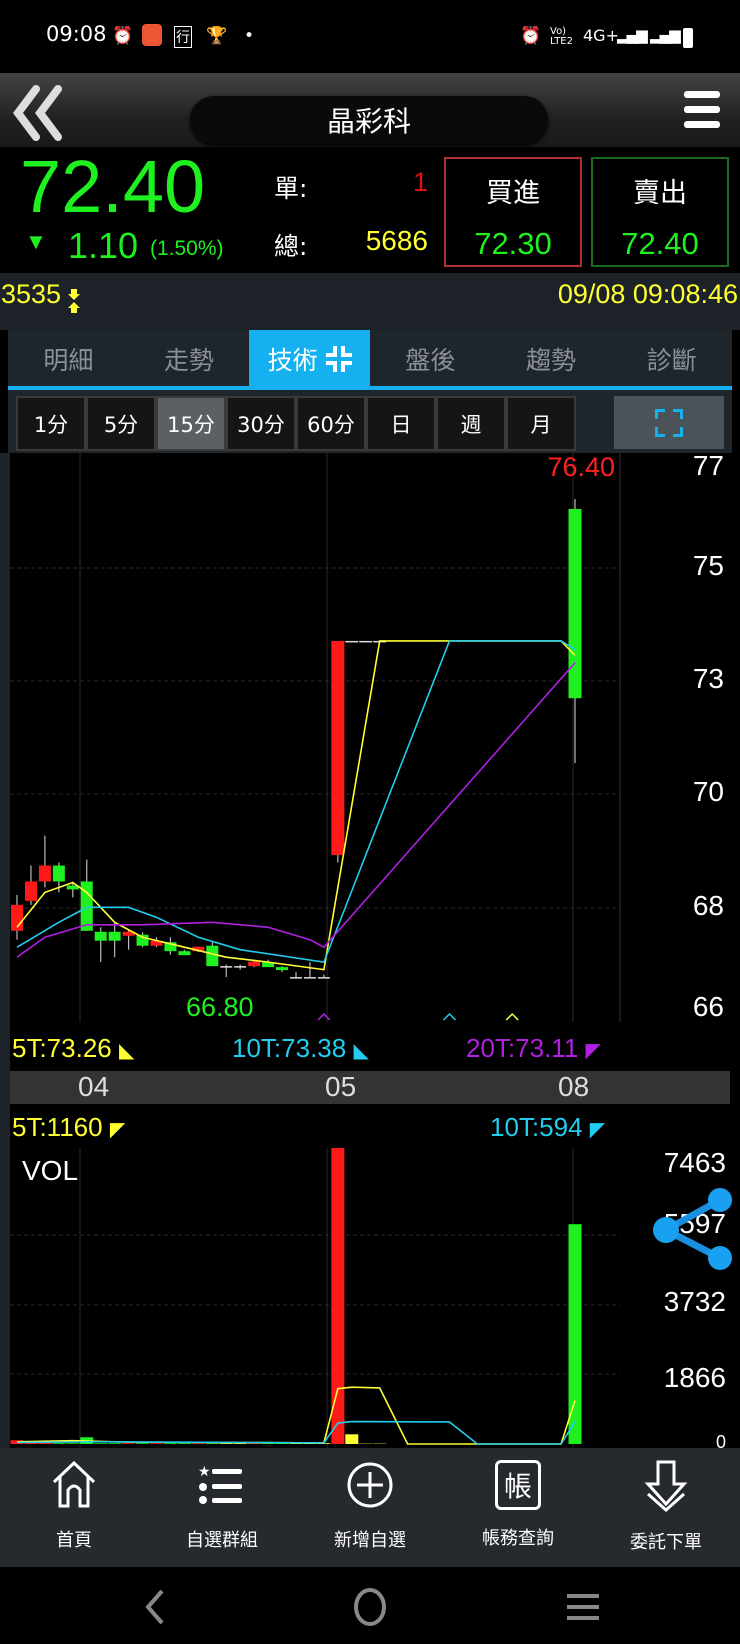 The height and width of the screenshot is (1644, 740). Describe the element at coordinates (155, 1607) in the screenshot. I see `system-back-icon` at that location.